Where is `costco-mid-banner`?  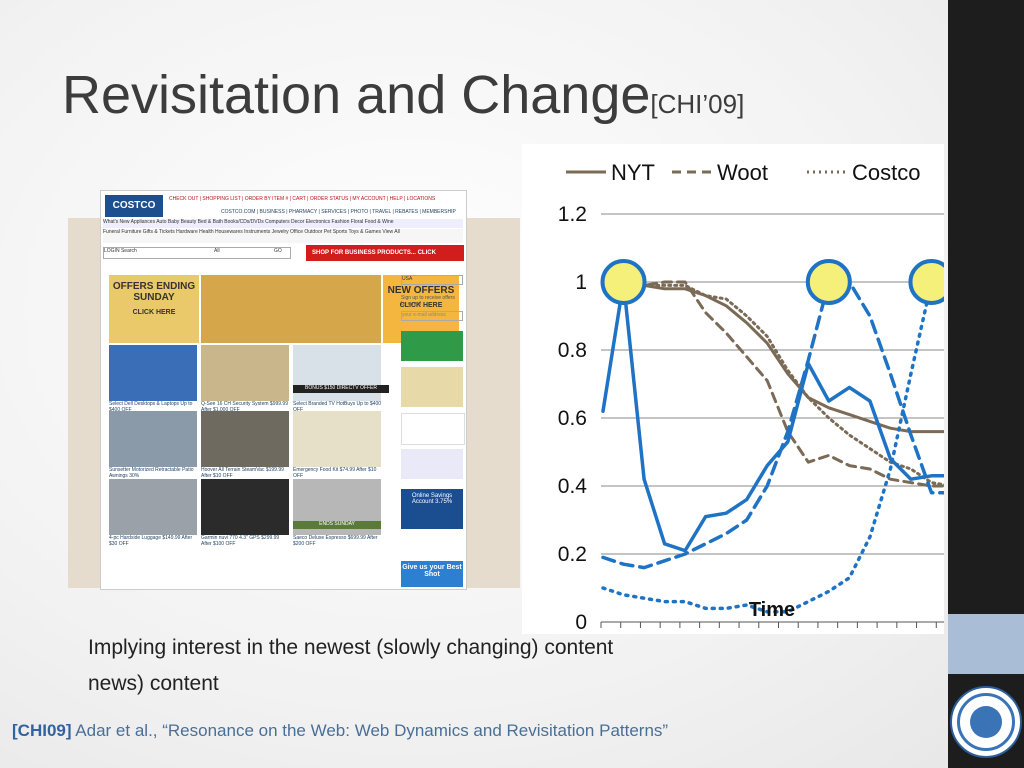 costco-mid-banner is located at coordinates (291, 309).